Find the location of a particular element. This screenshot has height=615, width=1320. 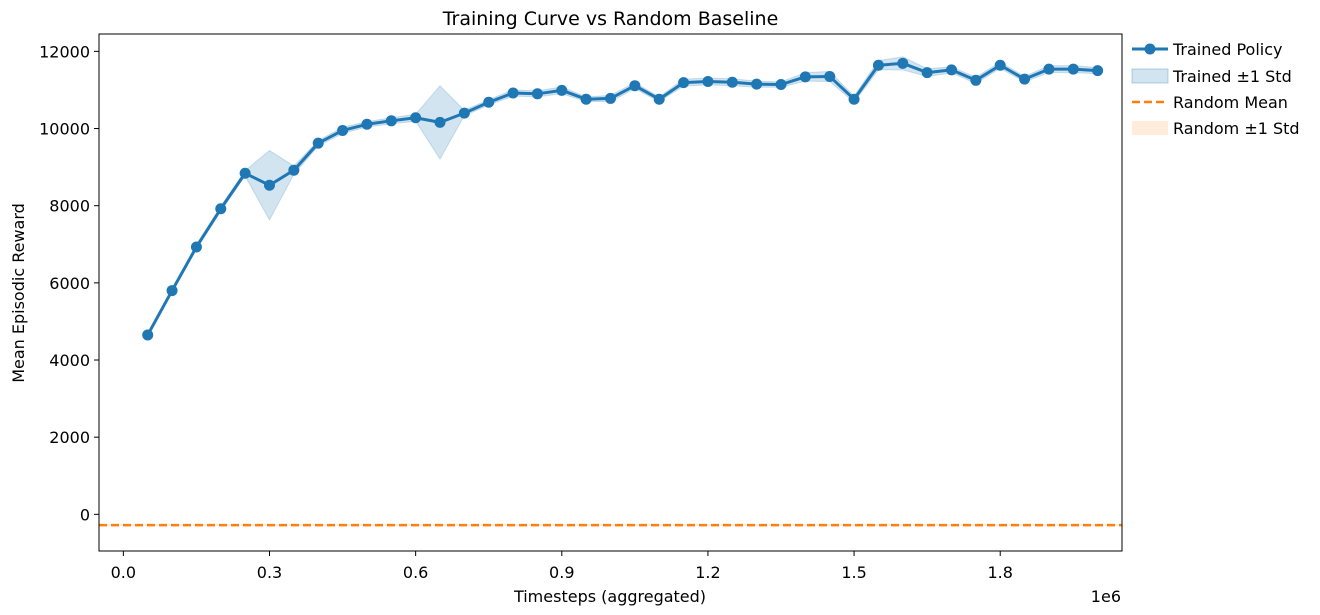

x-tick-label: 0.9 is located at coordinates (561, 572).